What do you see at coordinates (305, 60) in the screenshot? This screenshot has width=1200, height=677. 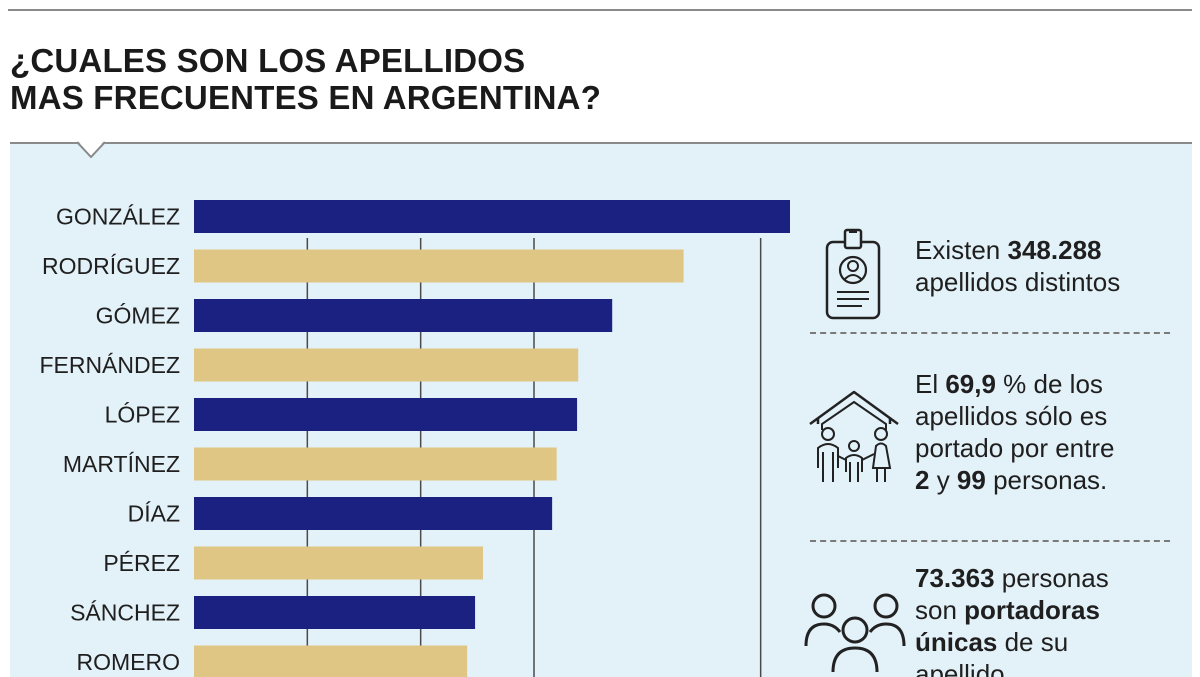 I see `chart-title-line1: ¿CUALES SON LOS APELLIDOS` at bounding box center [305, 60].